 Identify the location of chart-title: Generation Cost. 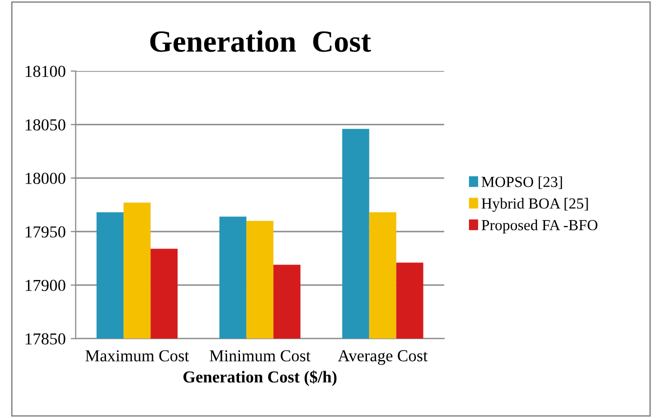
(260, 41).